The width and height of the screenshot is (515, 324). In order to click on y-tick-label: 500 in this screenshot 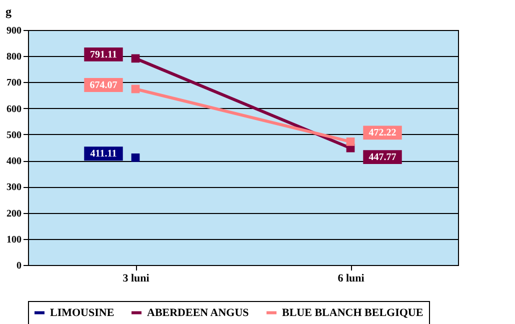, I will do `click(14, 135)`.